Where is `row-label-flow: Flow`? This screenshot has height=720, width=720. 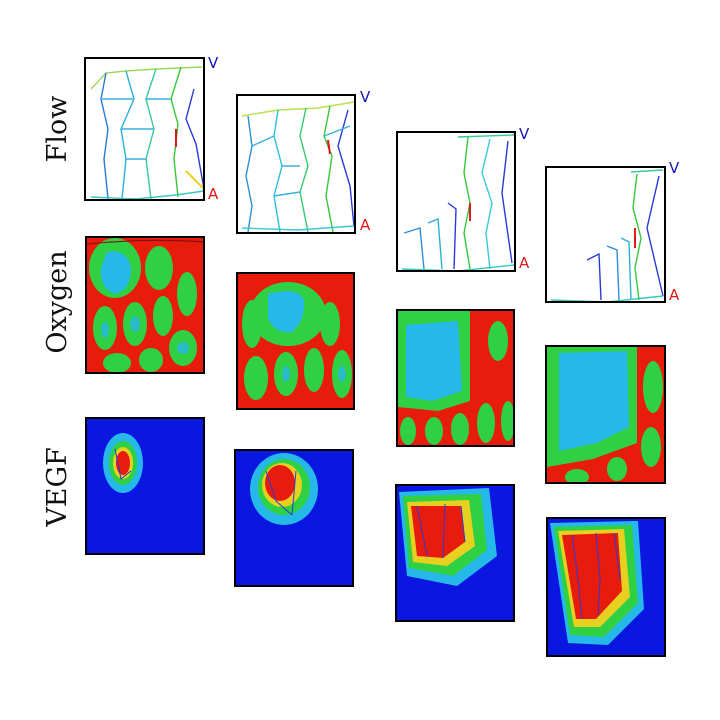 row-label-flow: Flow is located at coordinates (57, 129).